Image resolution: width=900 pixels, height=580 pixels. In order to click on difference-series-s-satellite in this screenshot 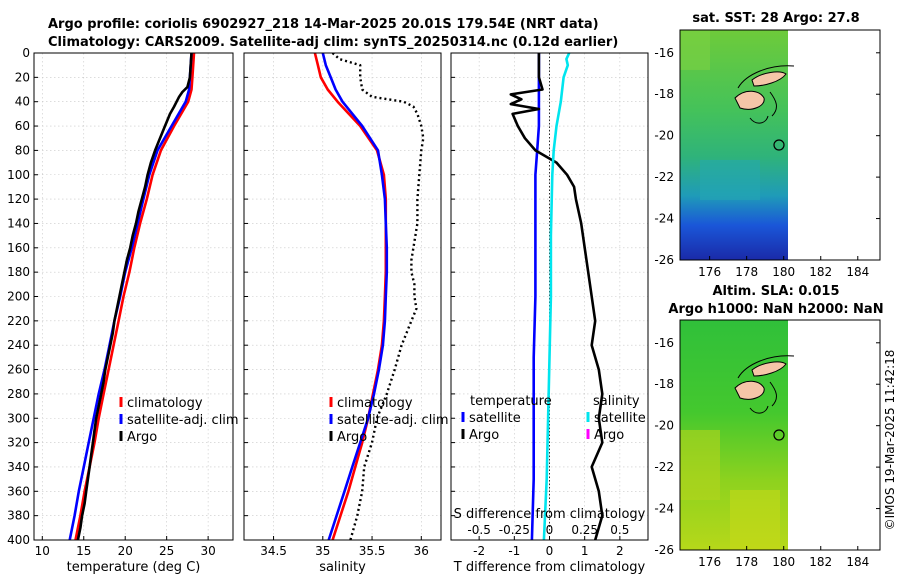, I will do `click(556, 296)`.